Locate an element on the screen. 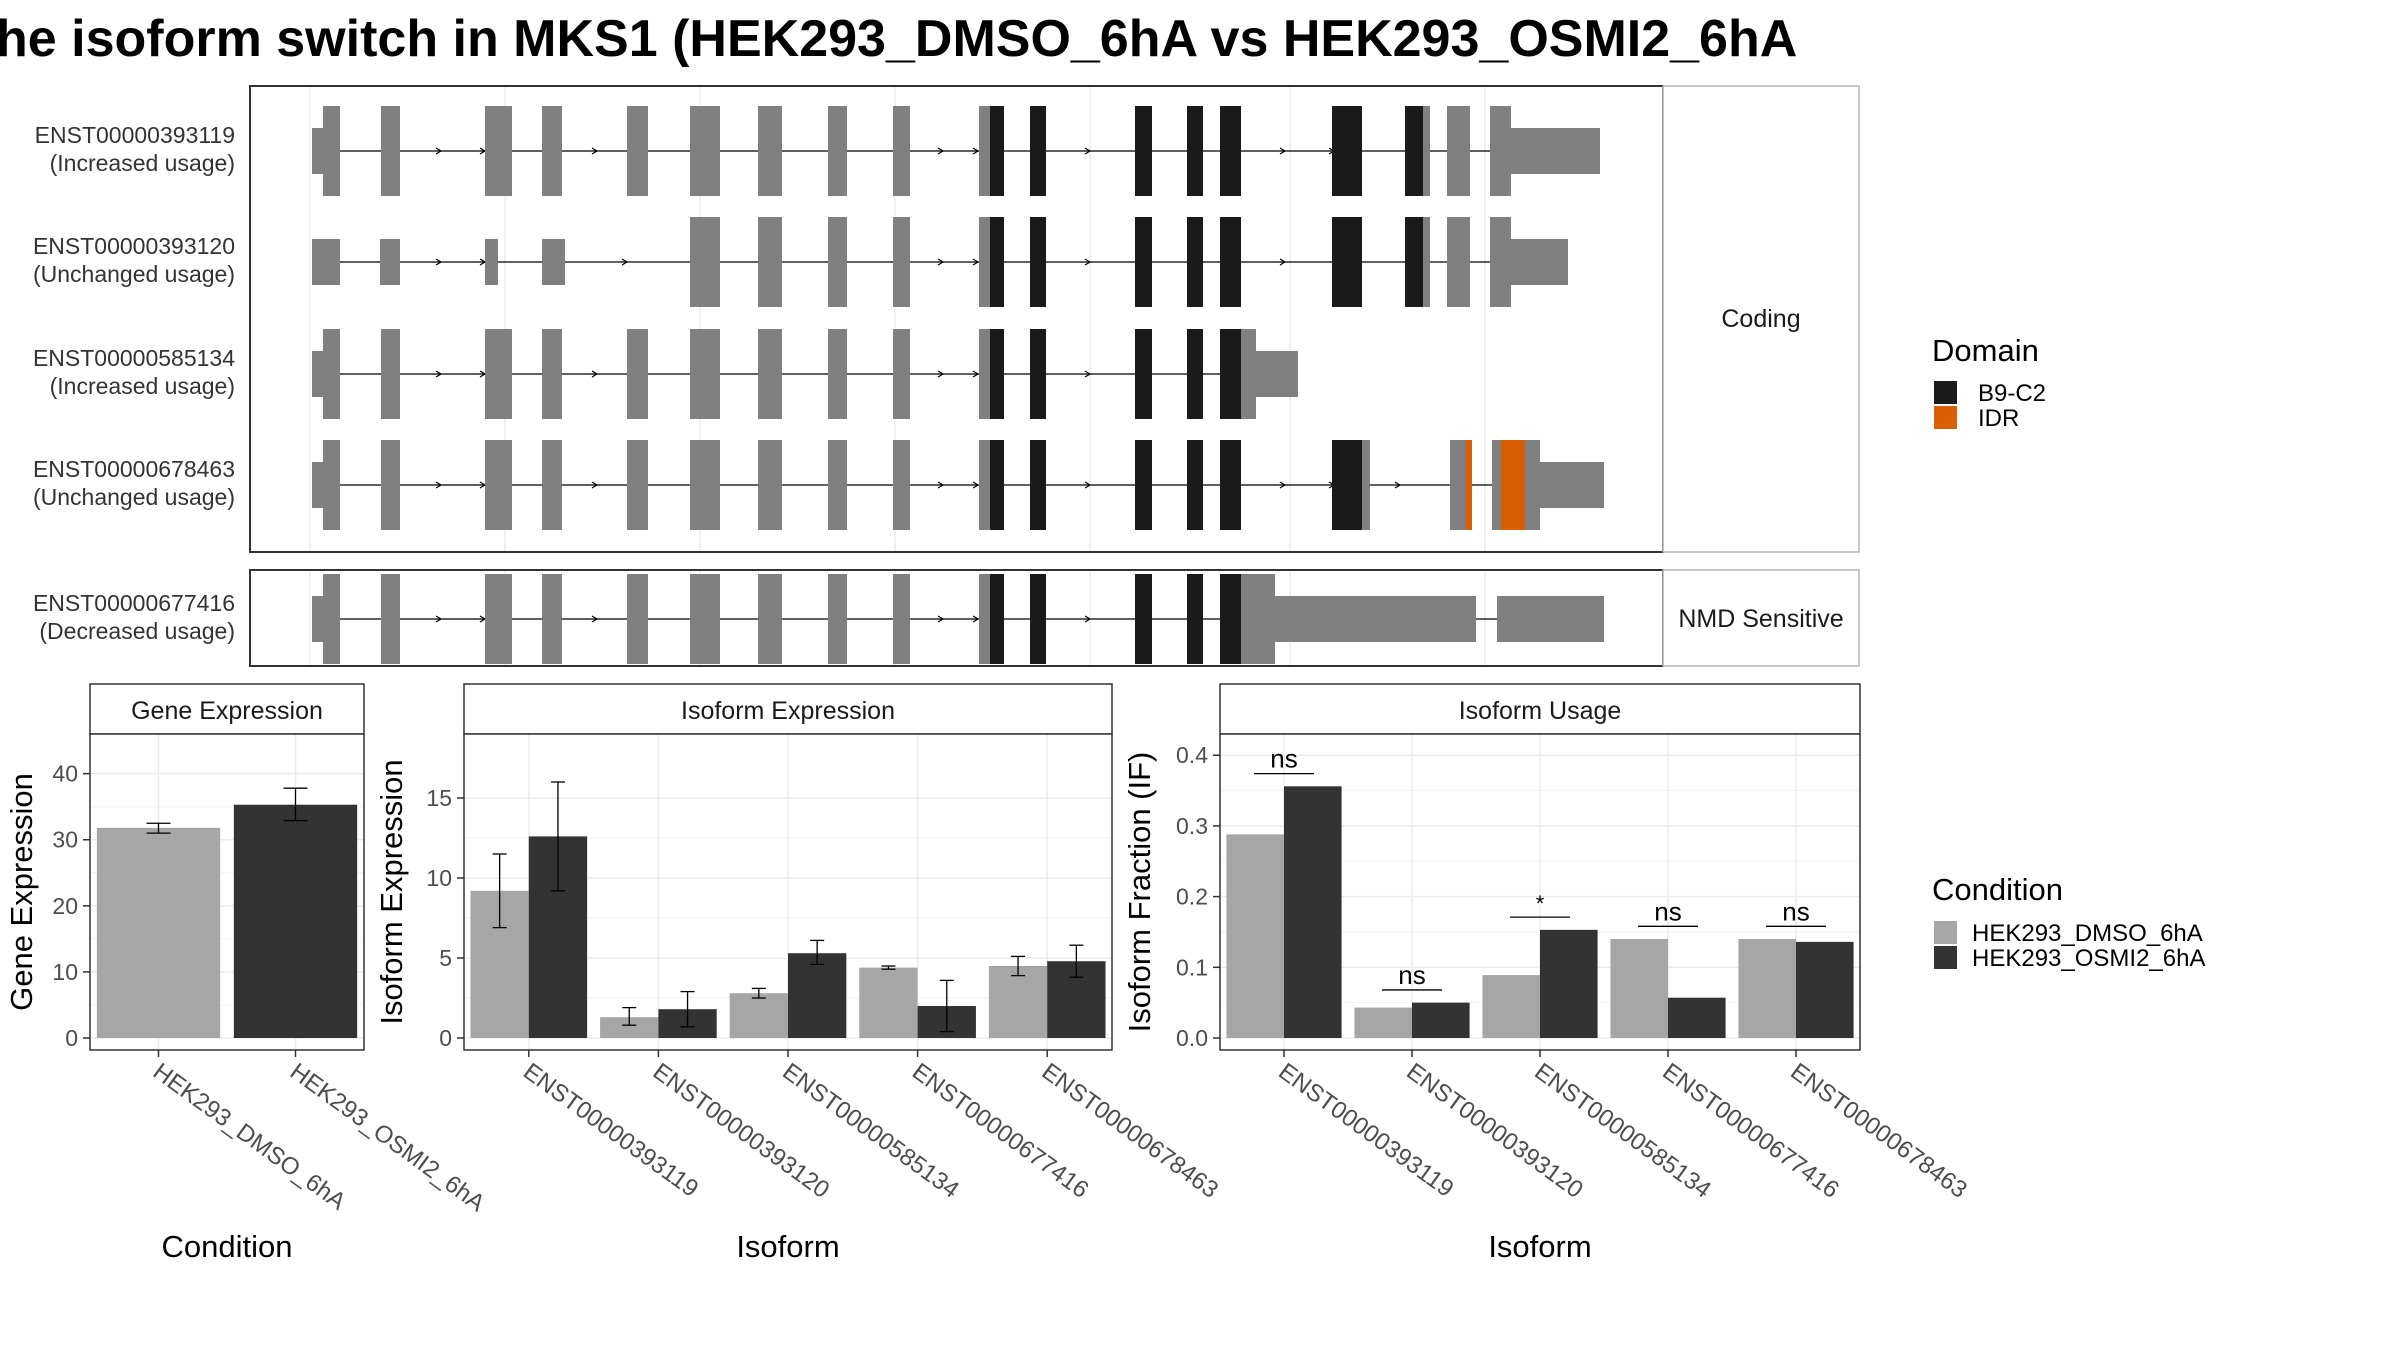 This screenshot has width=2400, height=1350. panel-title: Isoform Expression is located at coordinates (788, 711).